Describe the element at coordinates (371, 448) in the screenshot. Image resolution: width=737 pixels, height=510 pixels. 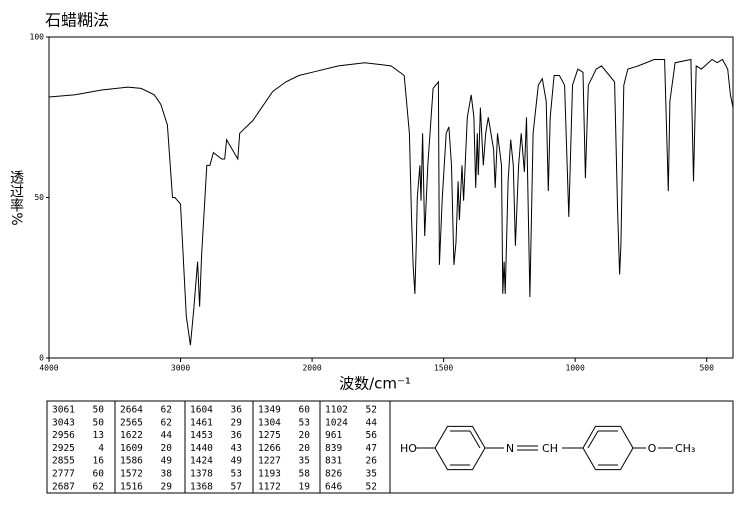
I see `transmittance-cell: 47` at that location.